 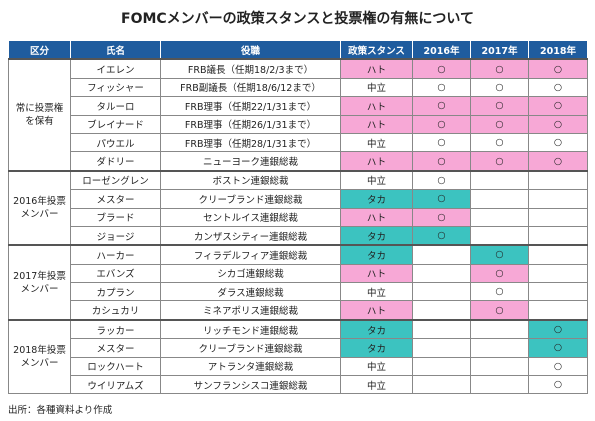 I want to click on member-name: ブレイナード, so click(x=115, y=124).